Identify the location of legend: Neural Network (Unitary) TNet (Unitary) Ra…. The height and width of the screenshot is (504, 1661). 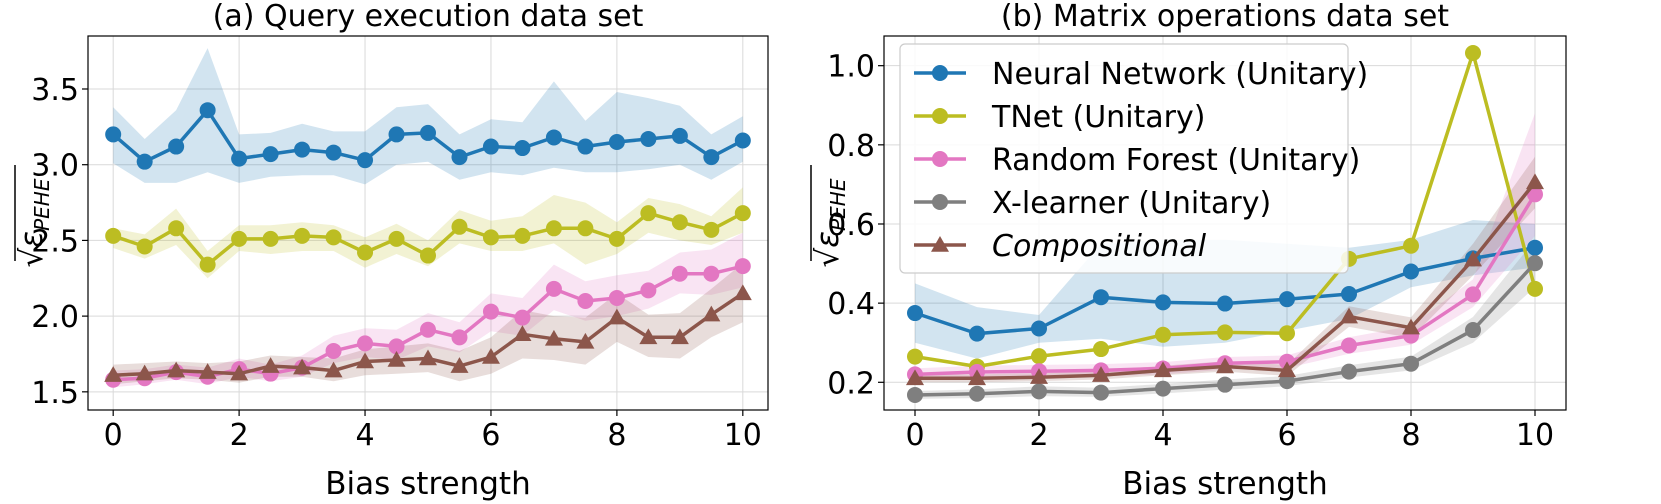
(1133, 158).